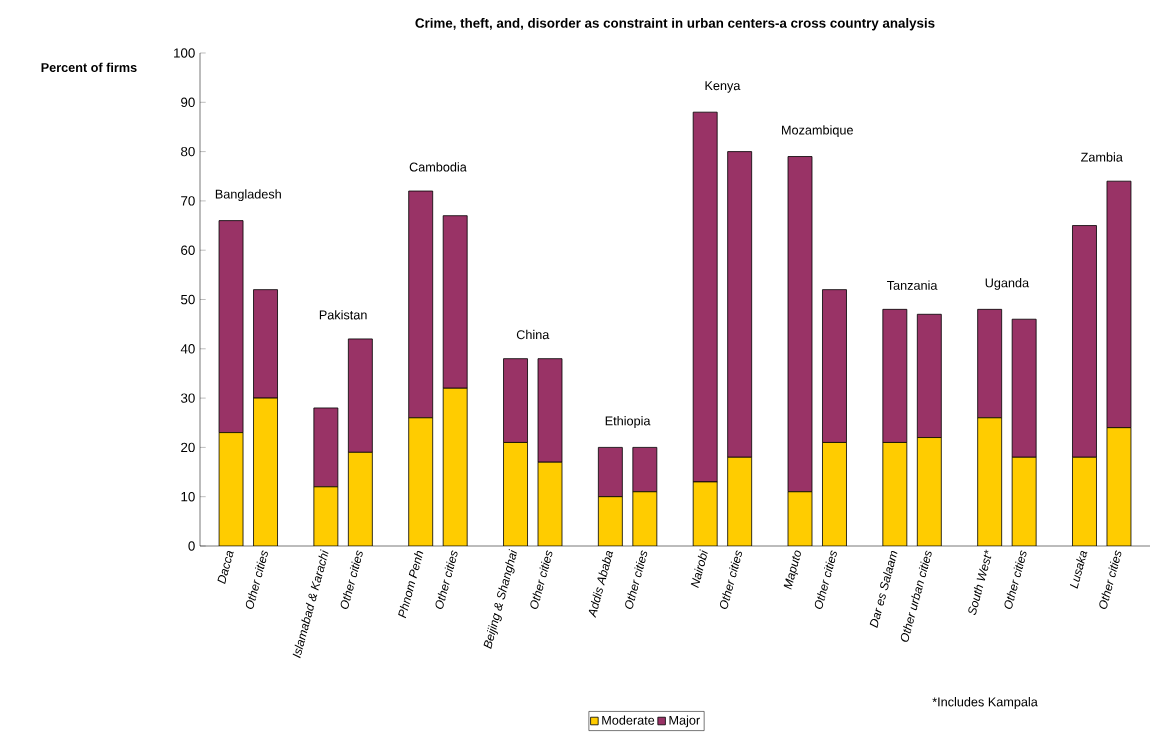 The width and height of the screenshot is (1159, 736). What do you see at coordinates (188, 447) in the screenshot?
I see `y-tick-label: 20` at bounding box center [188, 447].